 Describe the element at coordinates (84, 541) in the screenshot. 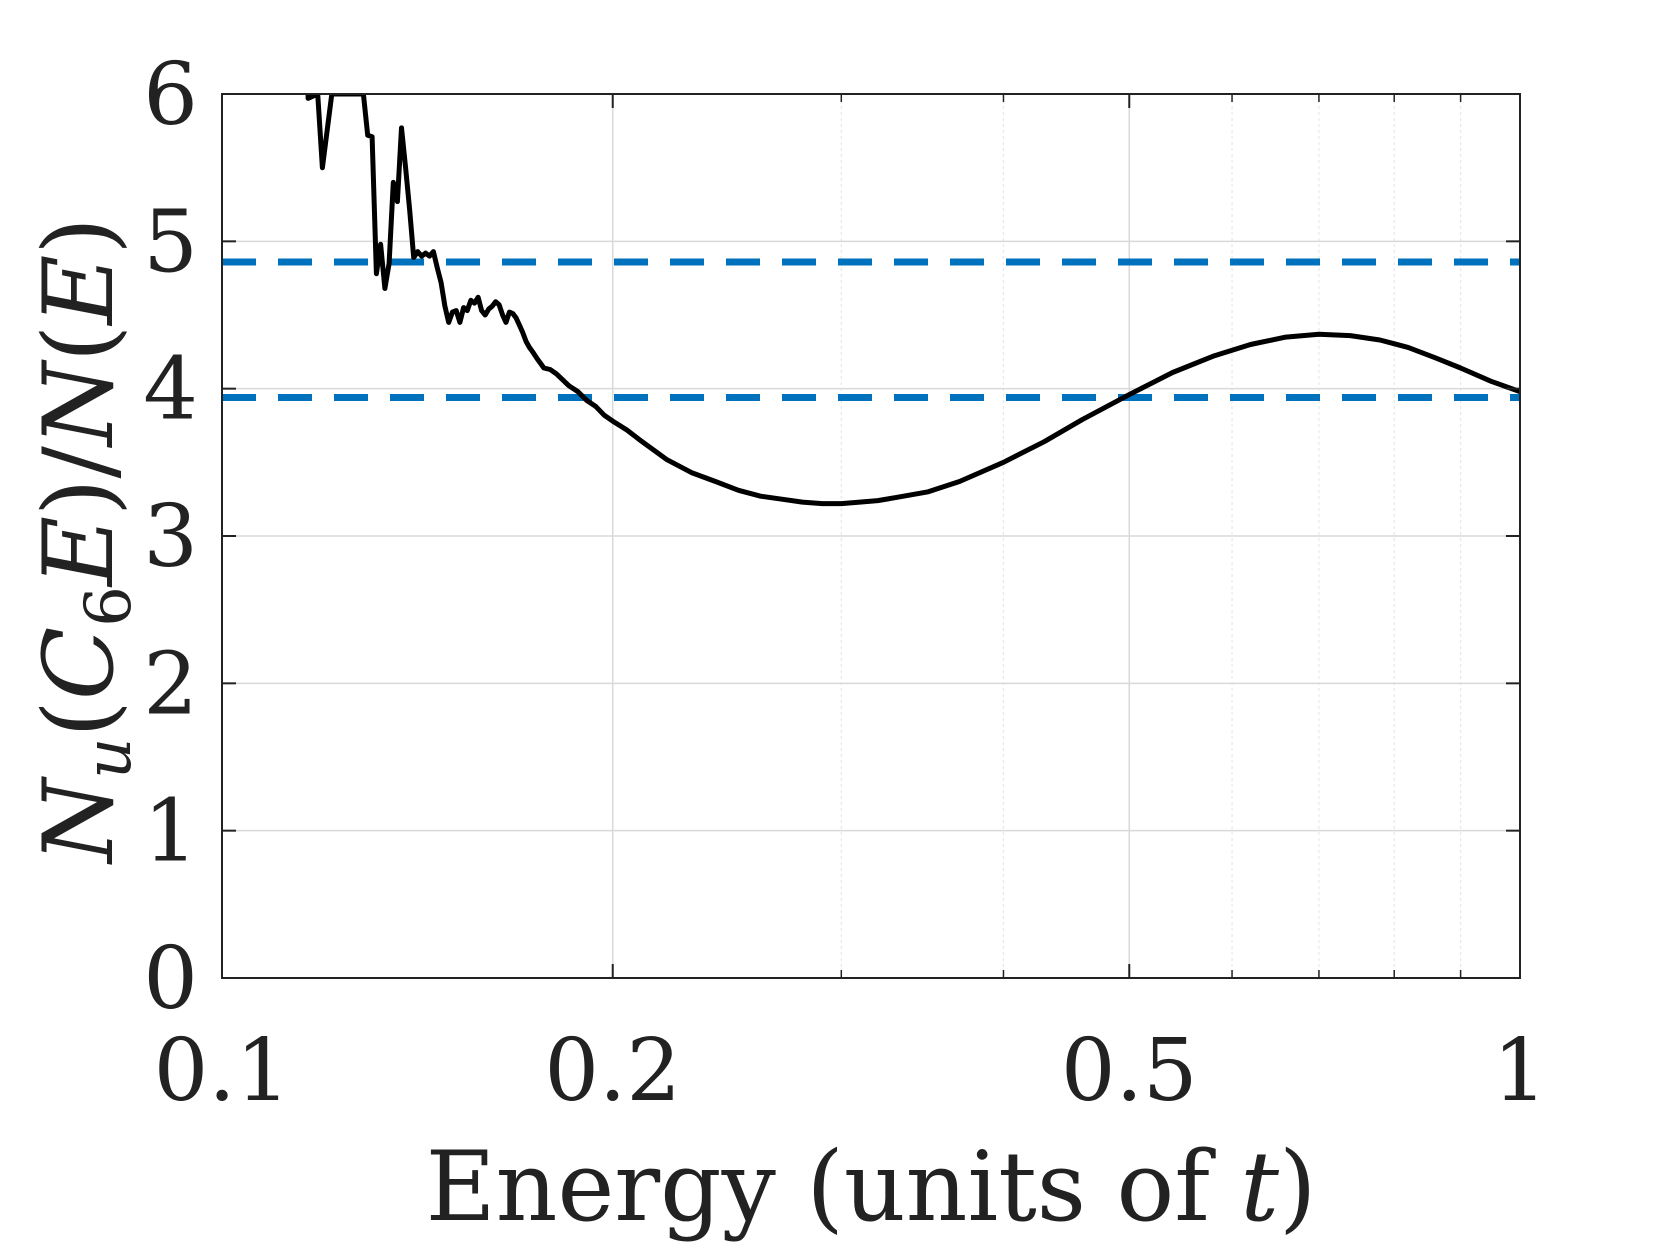

I see `y-axis-label: Nu(C6E)/N(E)` at that location.